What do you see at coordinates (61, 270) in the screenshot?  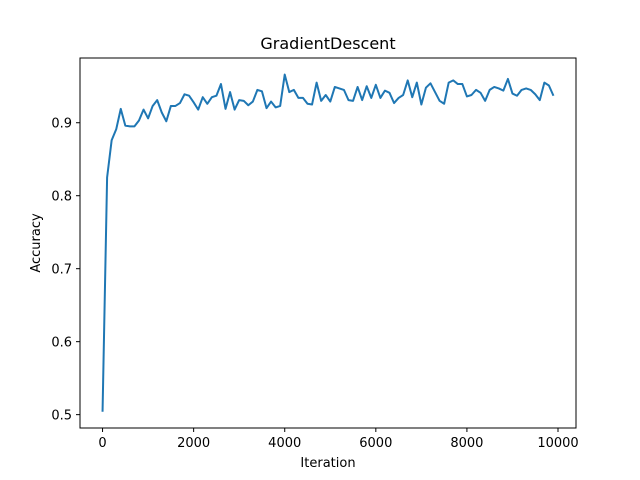 I see `y-tick-label: 0.7` at bounding box center [61, 270].